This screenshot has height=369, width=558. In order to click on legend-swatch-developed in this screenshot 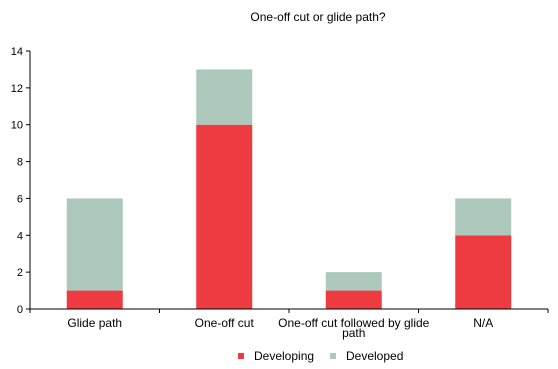, I will do `click(333, 356)`.